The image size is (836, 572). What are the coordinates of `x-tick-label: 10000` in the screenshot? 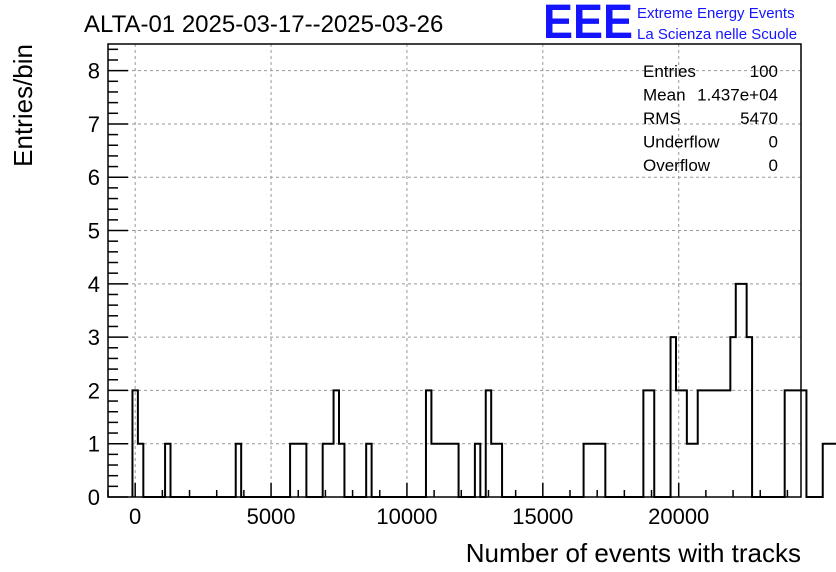 It's located at (406, 516).